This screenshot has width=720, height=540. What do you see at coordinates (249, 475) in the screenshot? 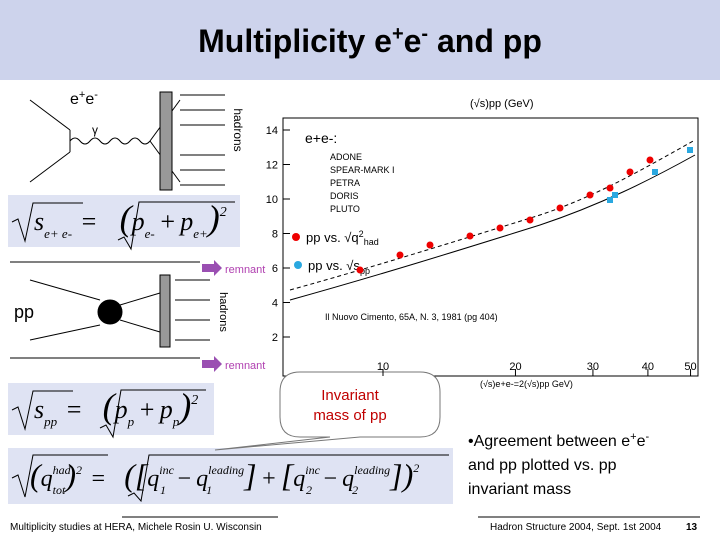
I see `t: ]` at bounding box center [249, 475].